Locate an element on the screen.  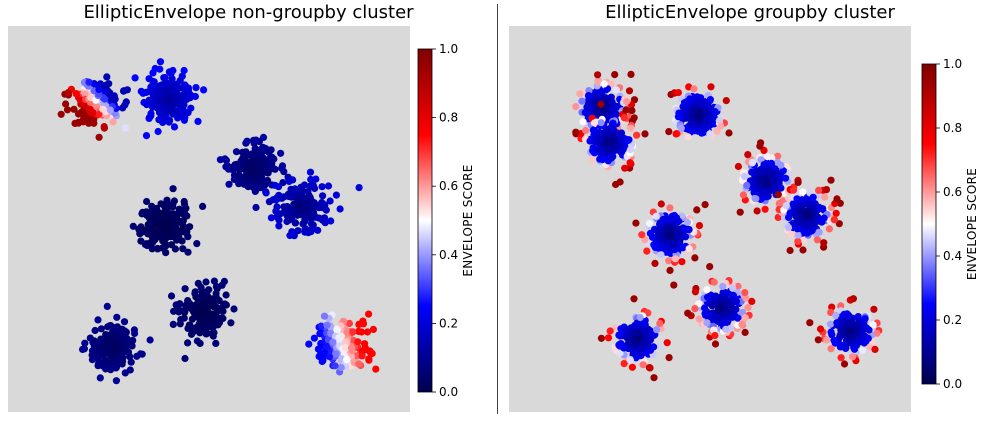
colorbar-tick-label: 0.0 is located at coordinates (952, 384).